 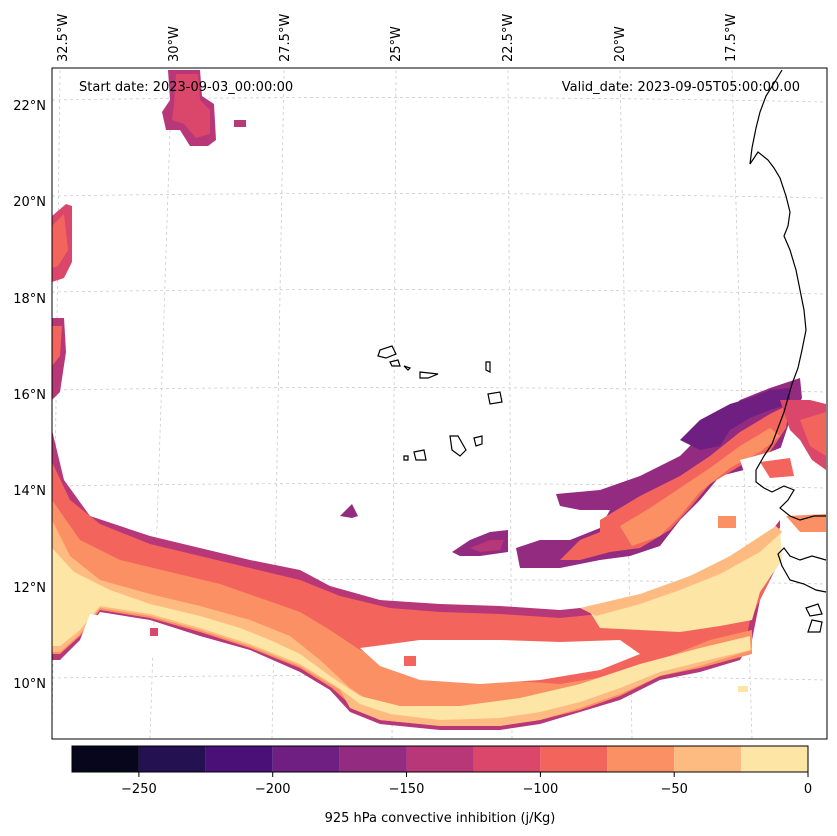 I want to click on lat-label-3: 16°N, so click(x=29, y=395).